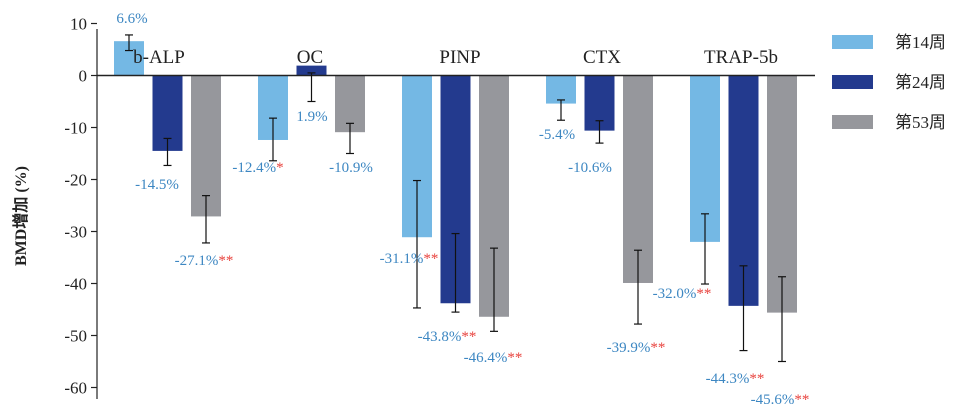 The width and height of the screenshot is (961, 413). What do you see at coordinates (920, 82) in the screenshot?
I see `legend-label: 第24周` at bounding box center [920, 82].